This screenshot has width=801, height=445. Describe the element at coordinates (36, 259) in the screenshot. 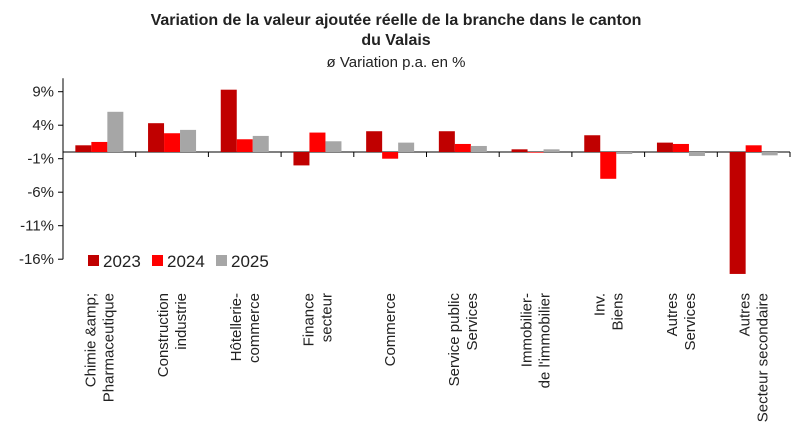

I see `y-tick-label: -16%` at that location.